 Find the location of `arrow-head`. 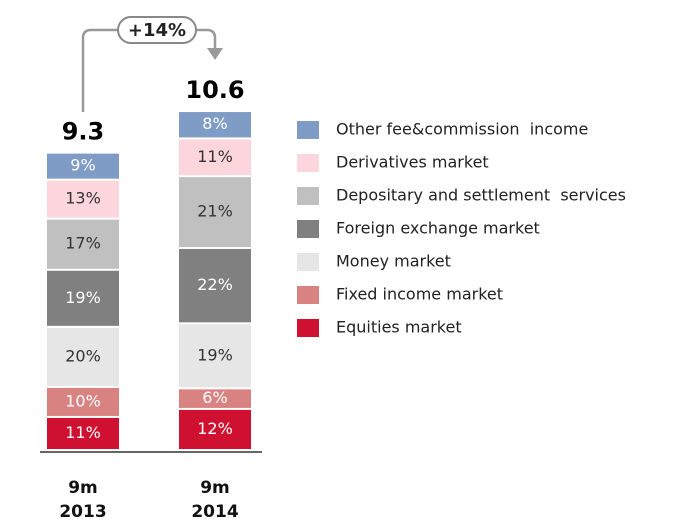

arrow-head is located at coordinates (215, 54).